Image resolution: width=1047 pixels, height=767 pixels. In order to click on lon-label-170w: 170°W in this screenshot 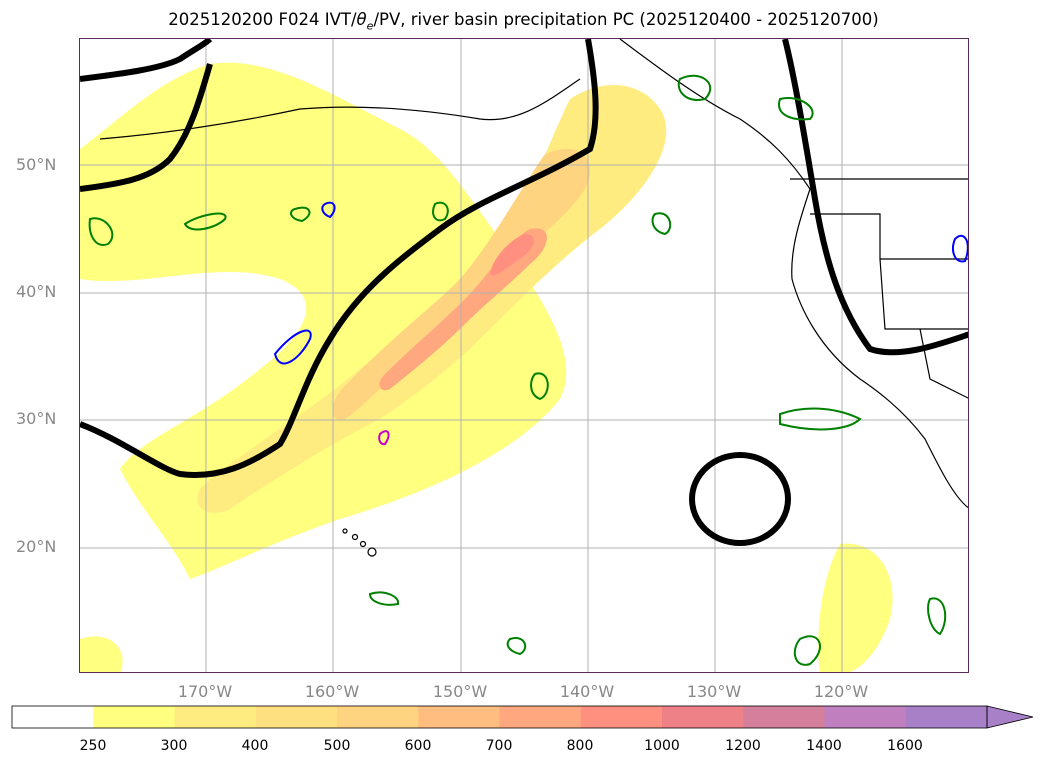, I will do `click(205, 691)`.